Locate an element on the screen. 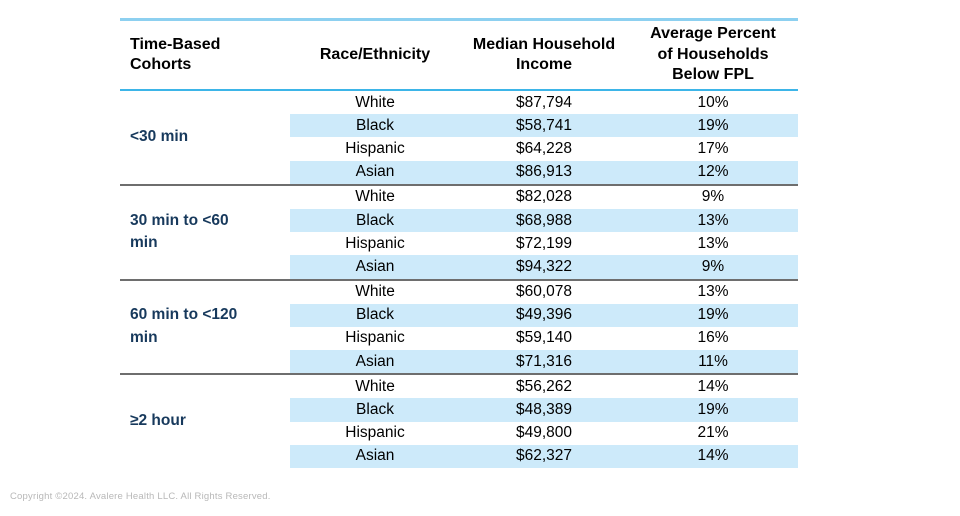 Image resolution: width=960 pixels, height=516 pixels. income-cell: $82,028 is located at coordinates (544, 197).